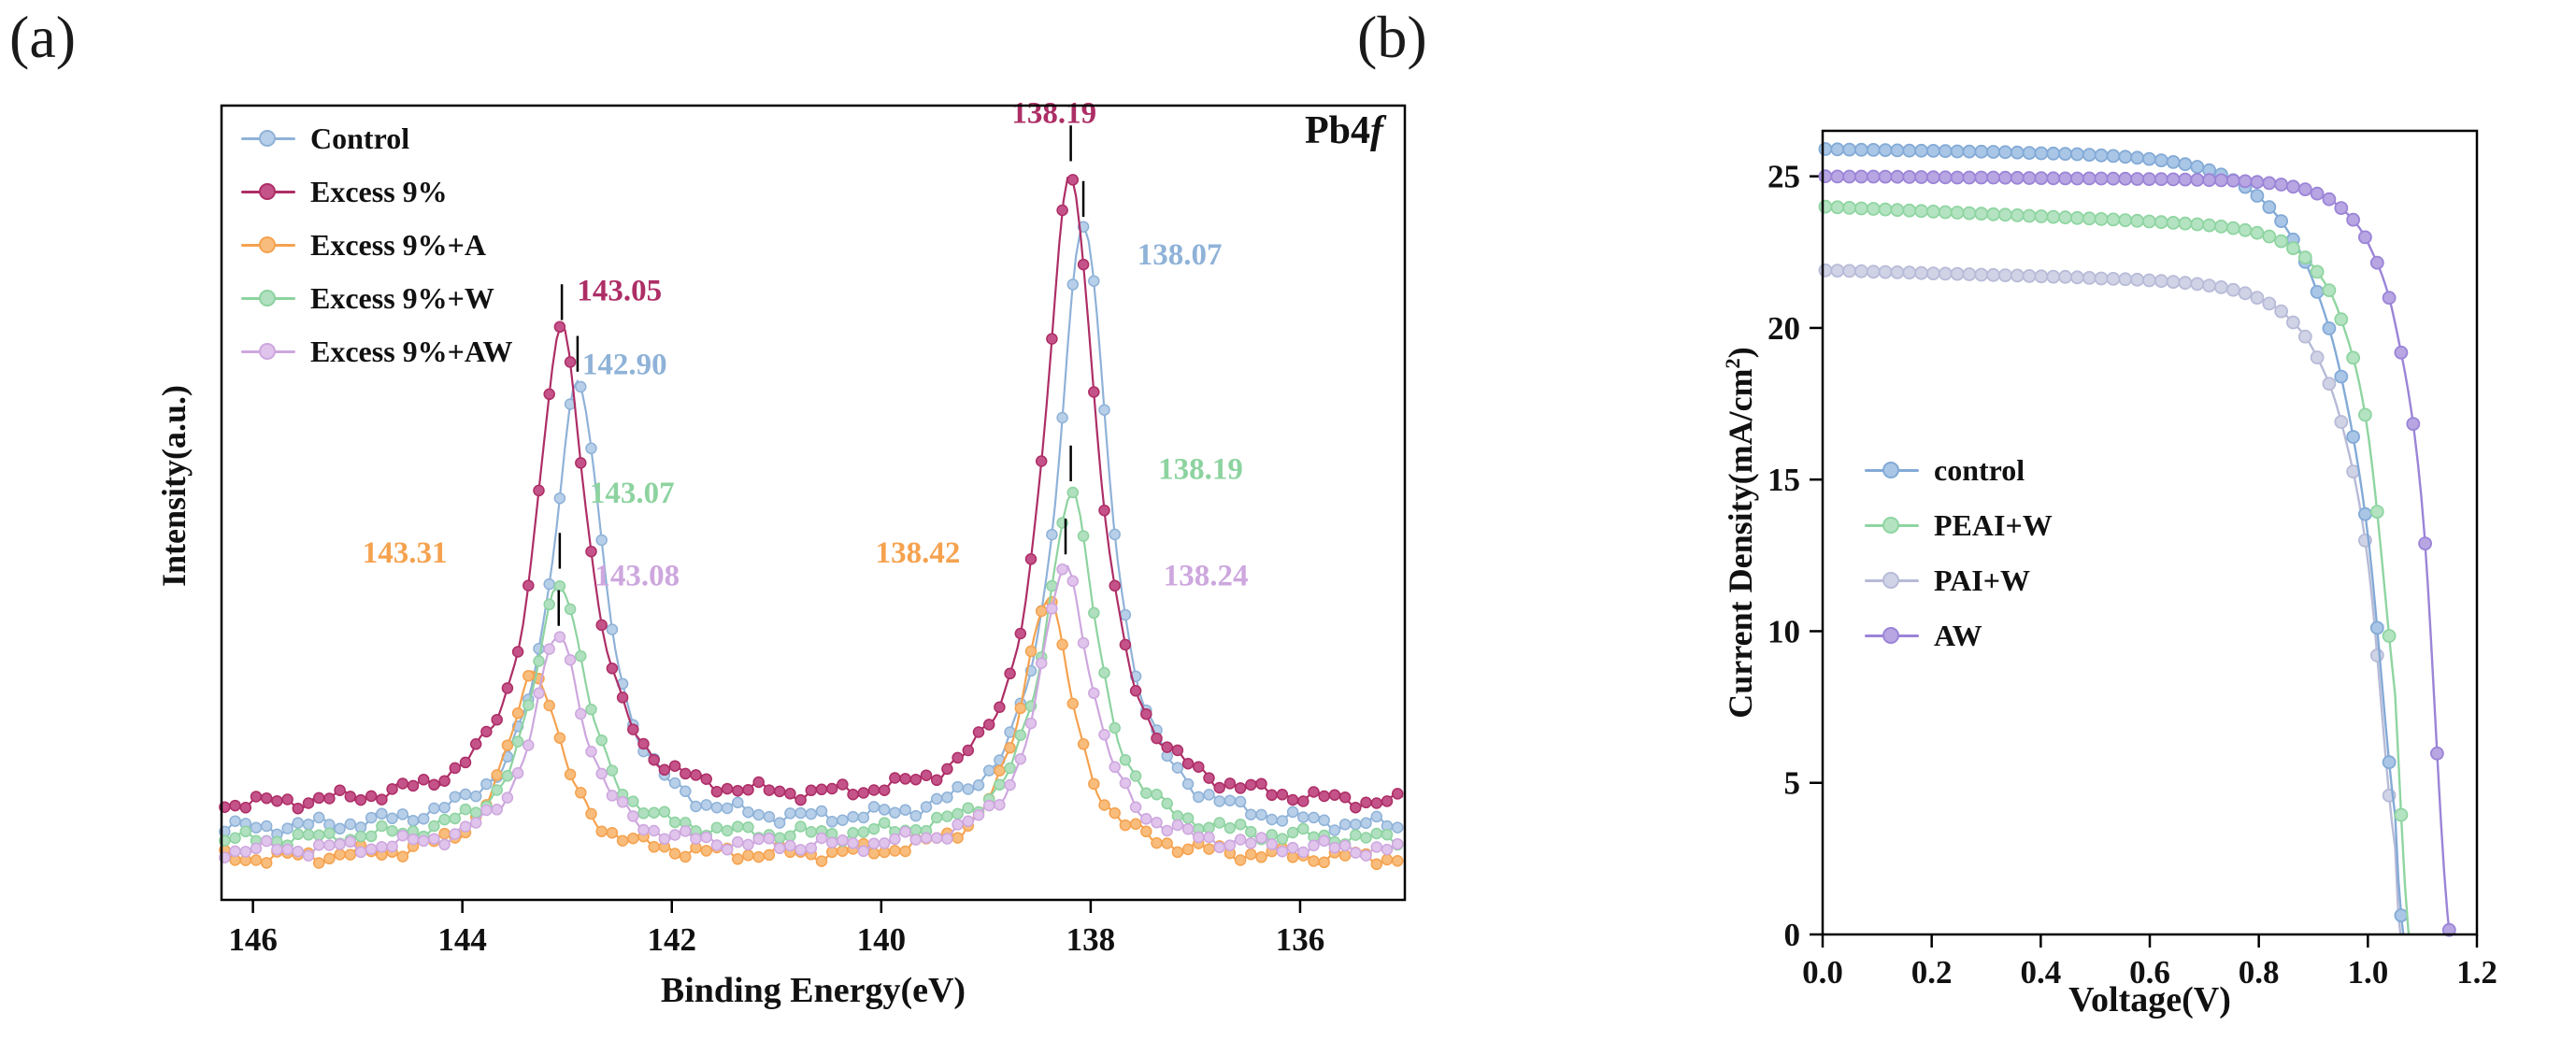  I want to click on peak-annotation: 138.07, so click(1180, 255).